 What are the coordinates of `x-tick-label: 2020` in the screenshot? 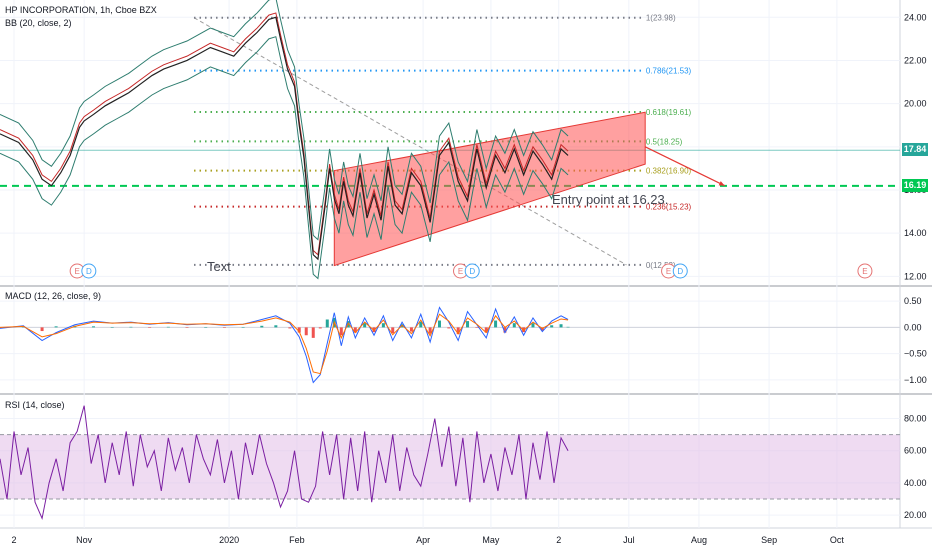 It's located at (229, 540).